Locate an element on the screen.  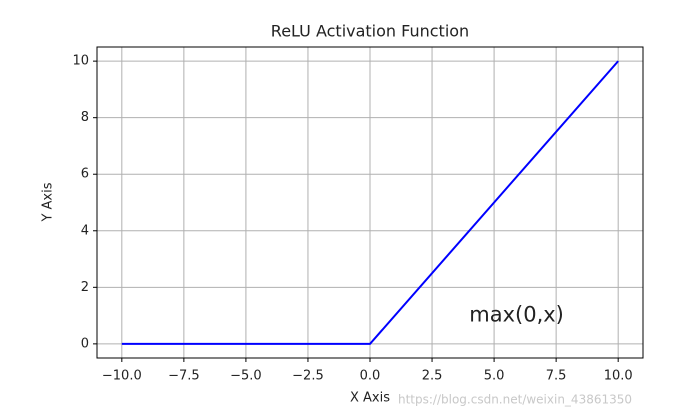
x-tick-label: 5.0 is located at coordinates (494, 376).